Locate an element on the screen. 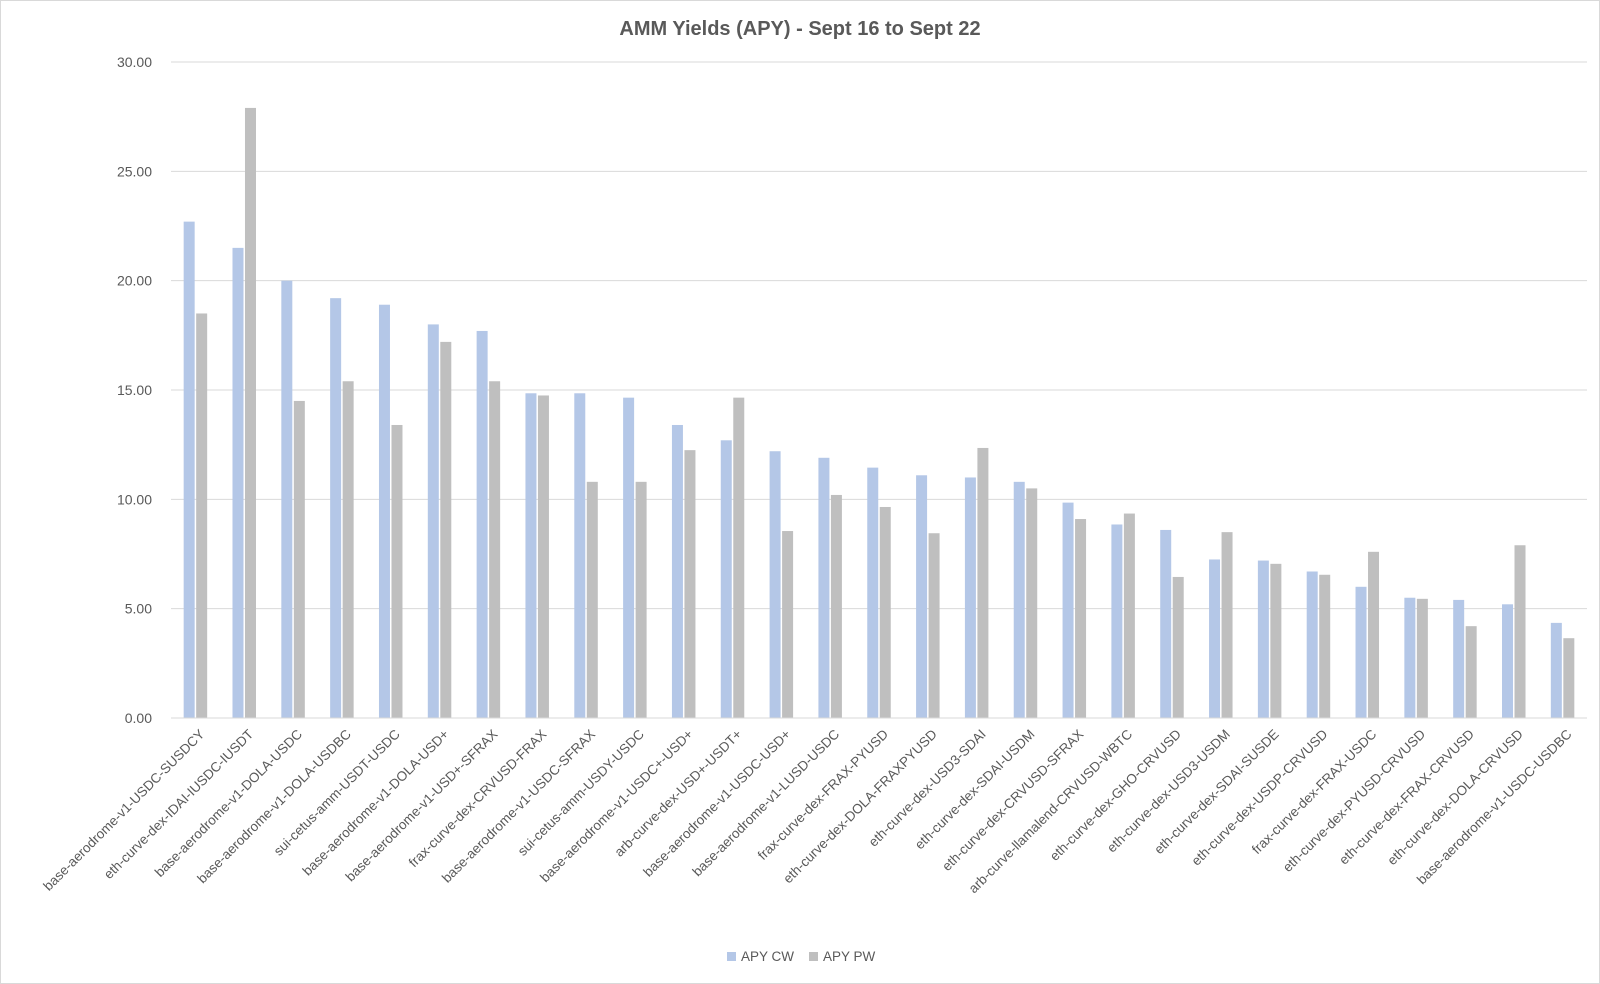  y-tick-label: 20.00 is located at coordinates (134, 281).